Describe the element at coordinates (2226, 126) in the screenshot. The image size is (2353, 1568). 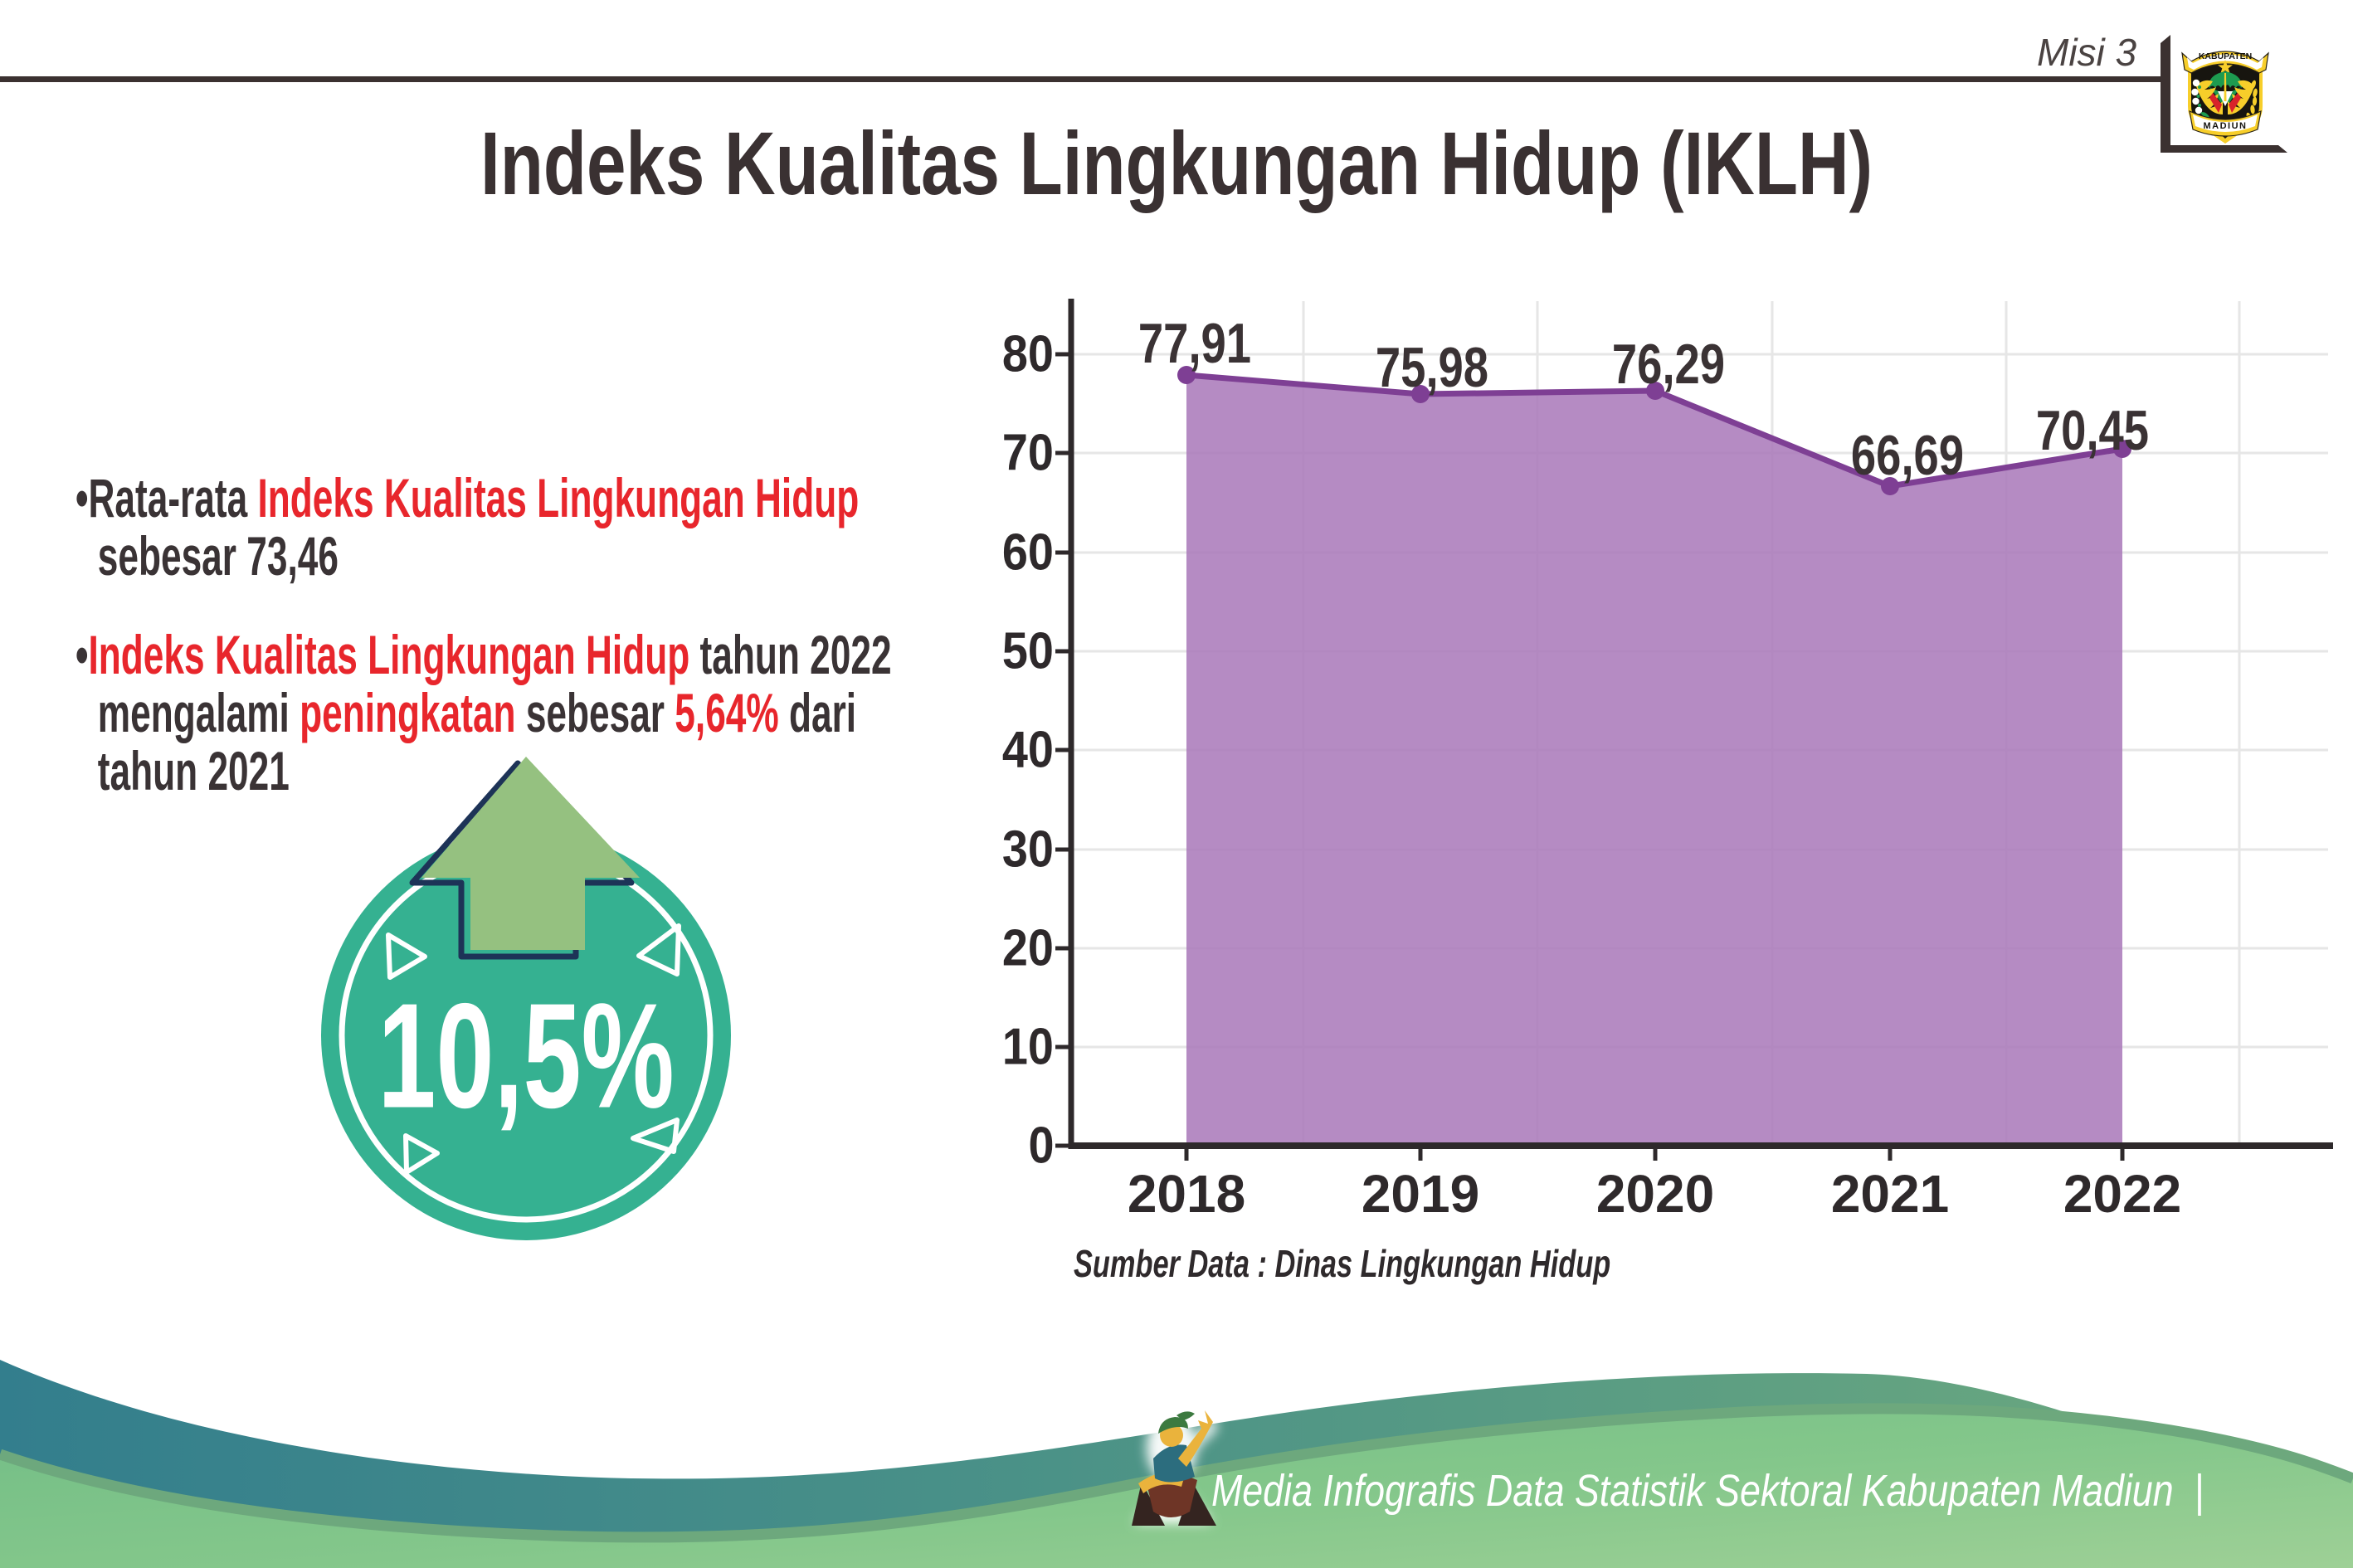
I see `svg-text: MADIUN` at that location.